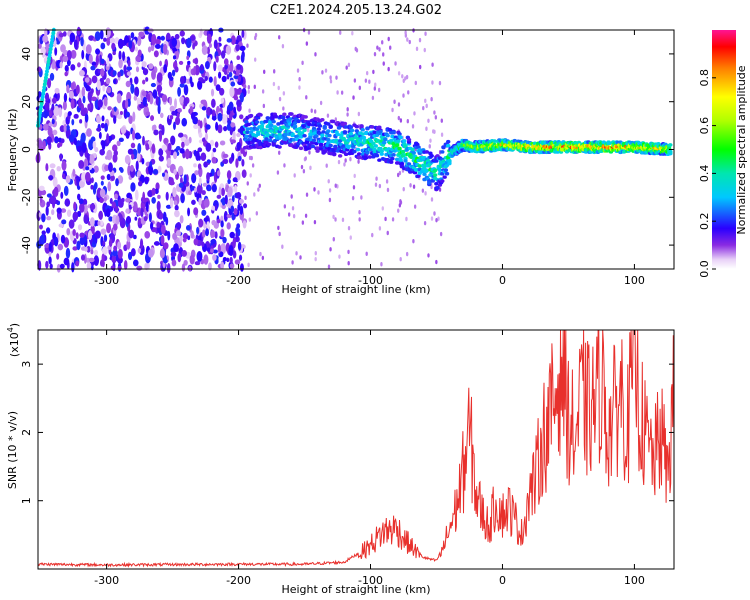 This screenshot has width=750, height=600. What do you see at coordinates (106, 580) in the screenshot?
I see `x-tick-label: -300` at bounding box center [106, 580].